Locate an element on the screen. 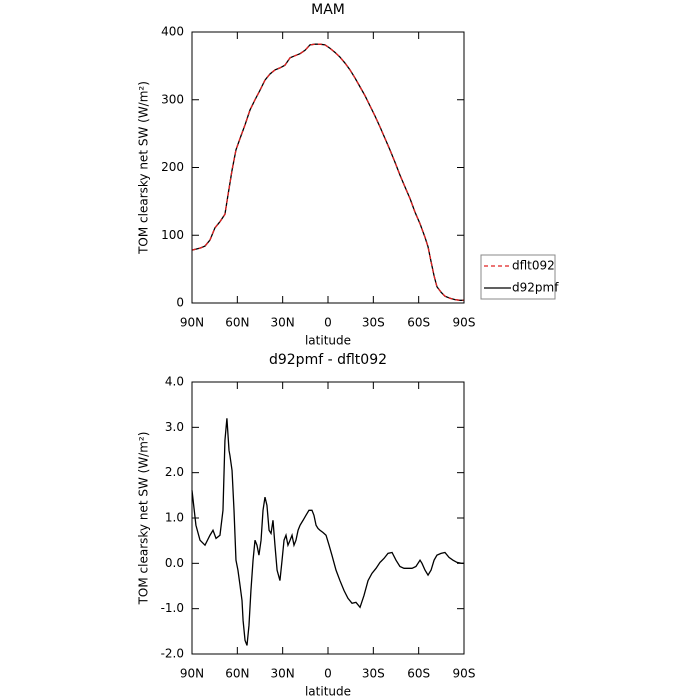 This screenshot has height=700, width=700. y-tick-label: 3.0 is located at coordinates (174, 427).